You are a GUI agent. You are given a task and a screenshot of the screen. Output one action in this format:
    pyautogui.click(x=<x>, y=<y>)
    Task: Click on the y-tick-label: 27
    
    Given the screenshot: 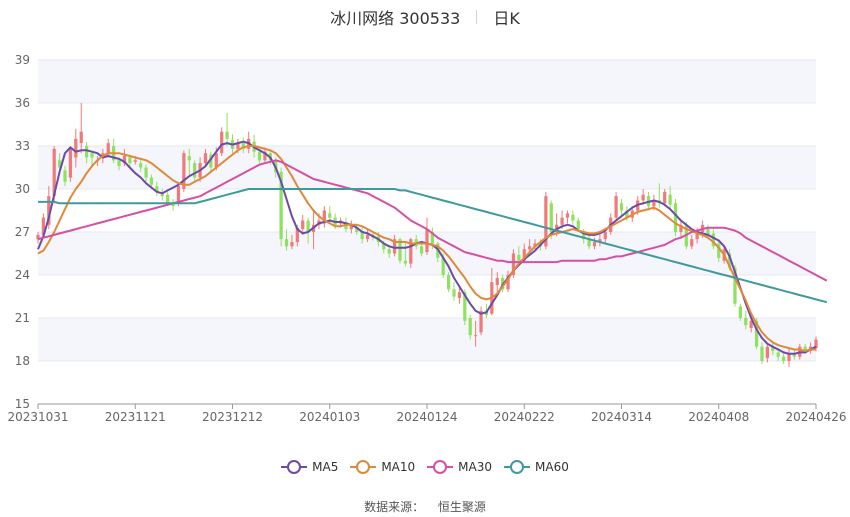 What is the action you would take?
    pyautogui.click(x=22, y=232)
    